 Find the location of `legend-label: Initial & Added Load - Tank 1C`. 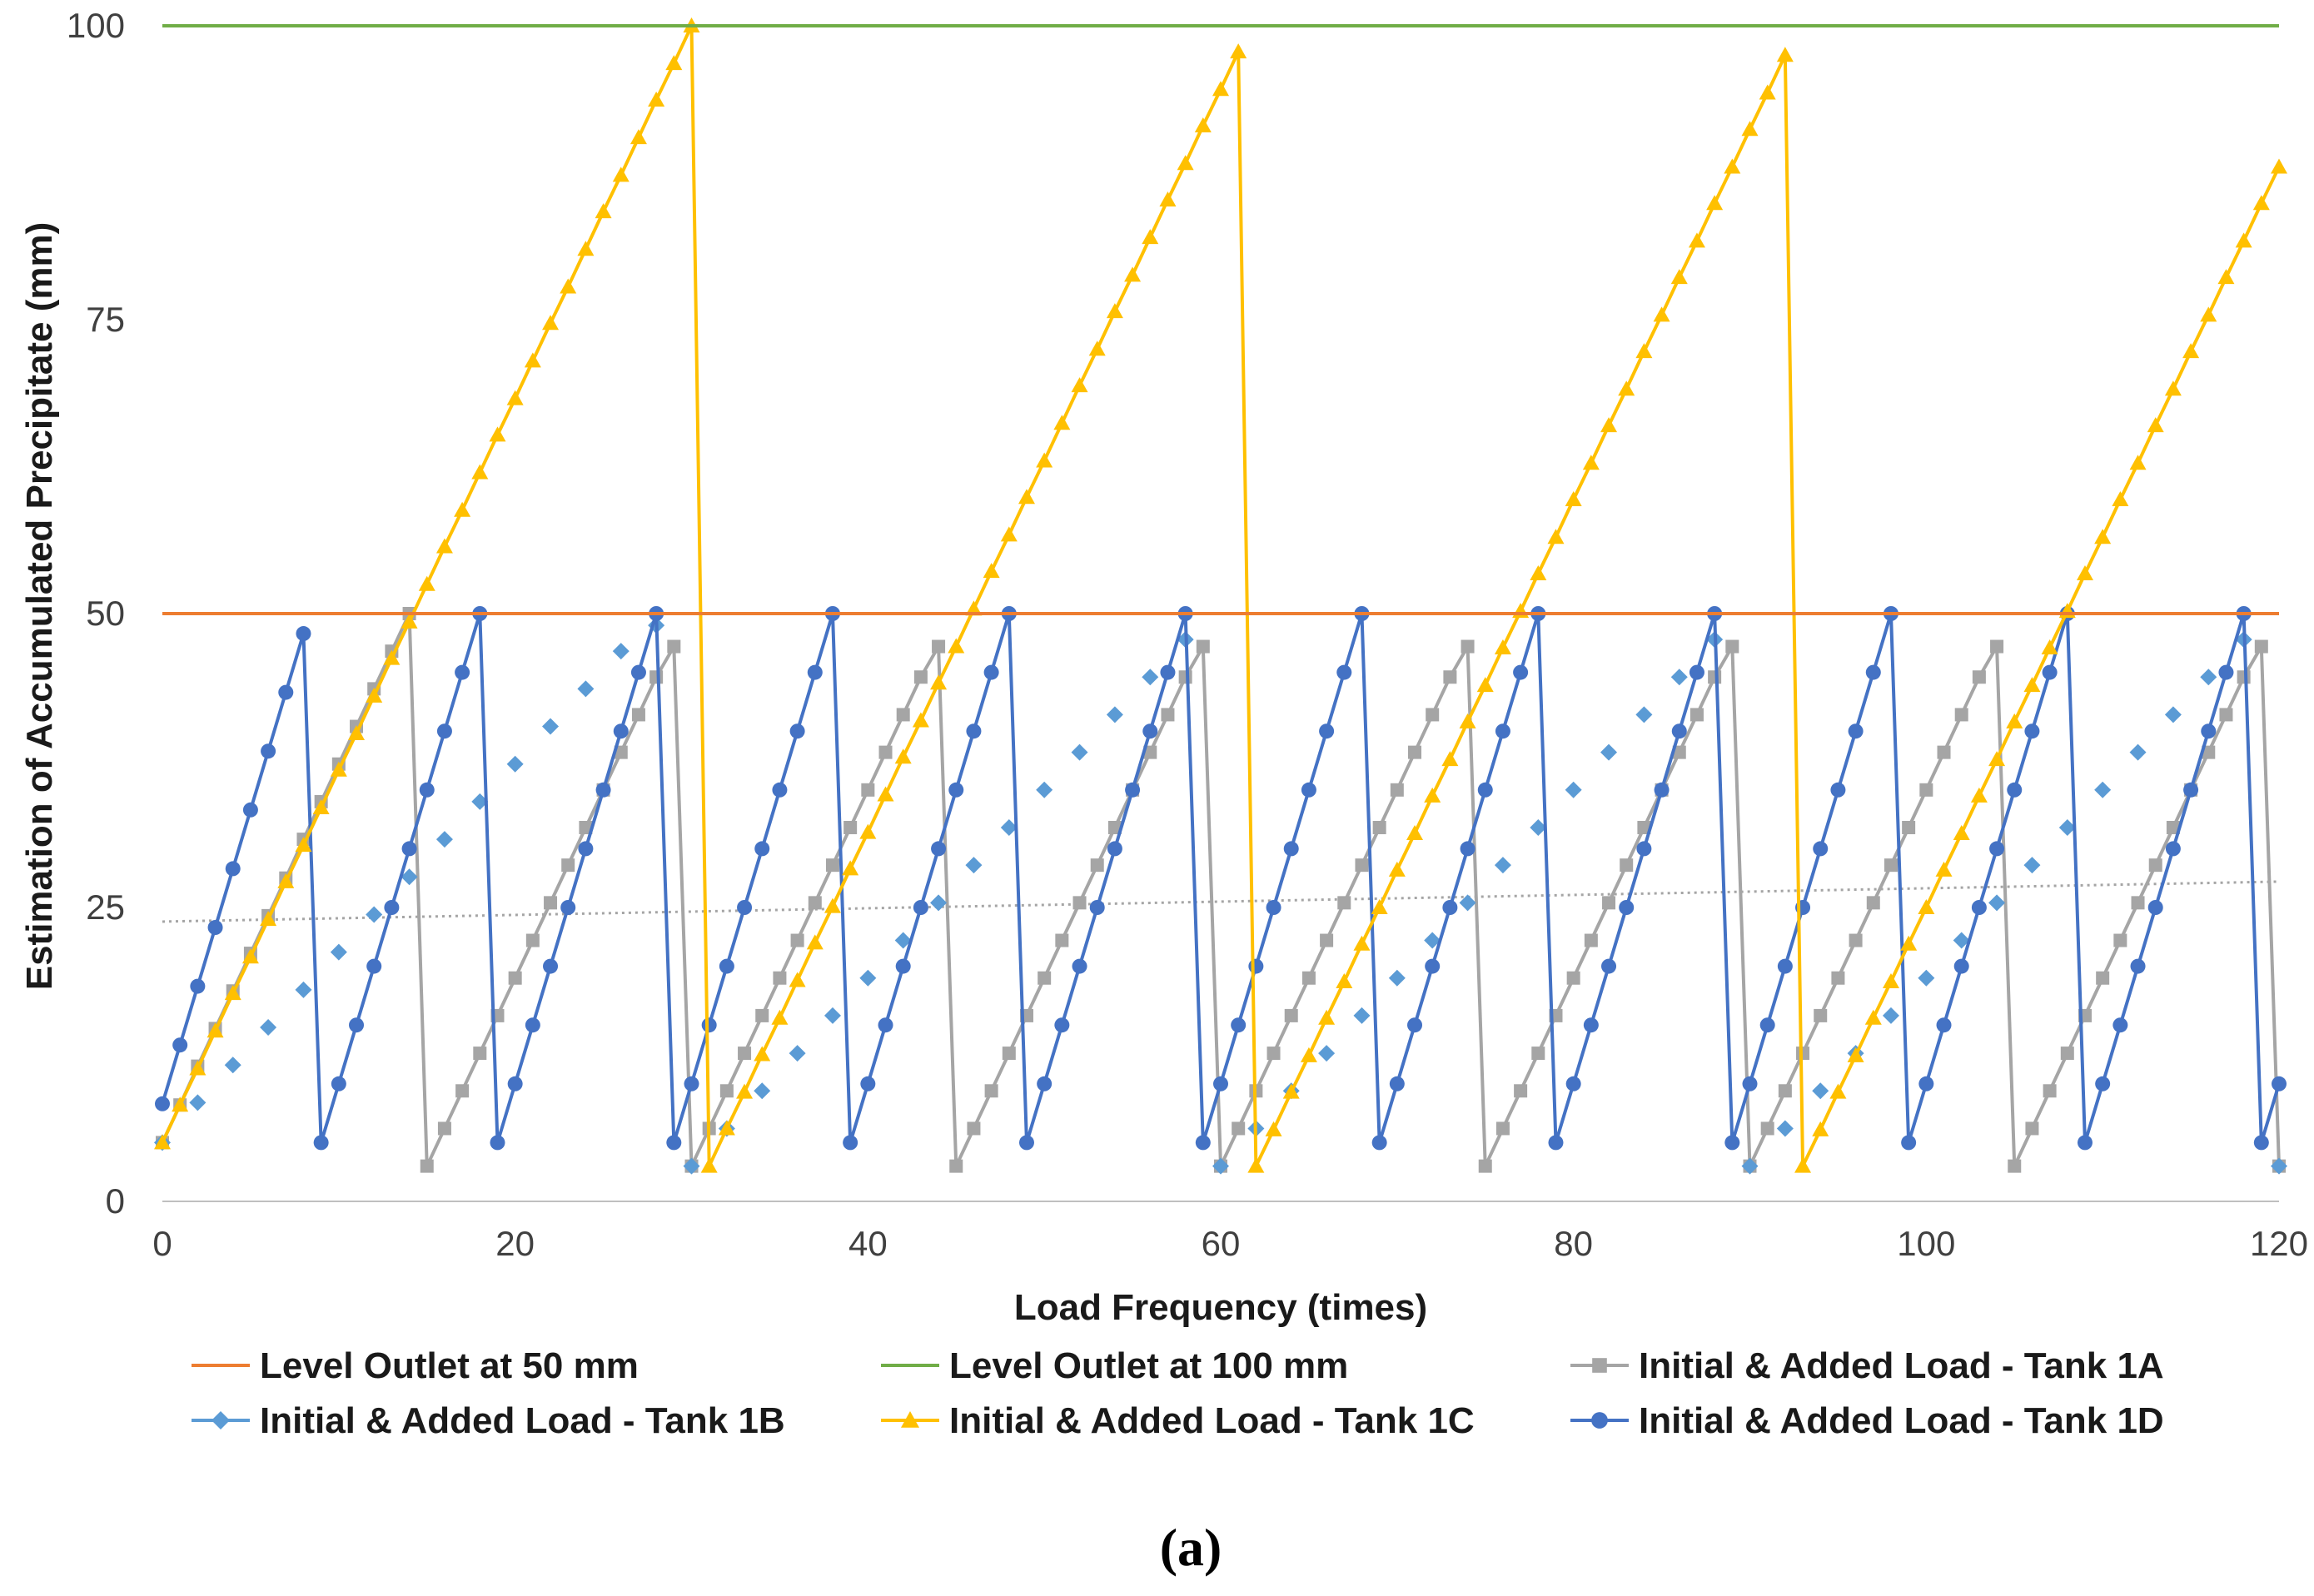

legend-label: Initial & Added Load - Tank 1C is located at coordinates (1212, 1420).